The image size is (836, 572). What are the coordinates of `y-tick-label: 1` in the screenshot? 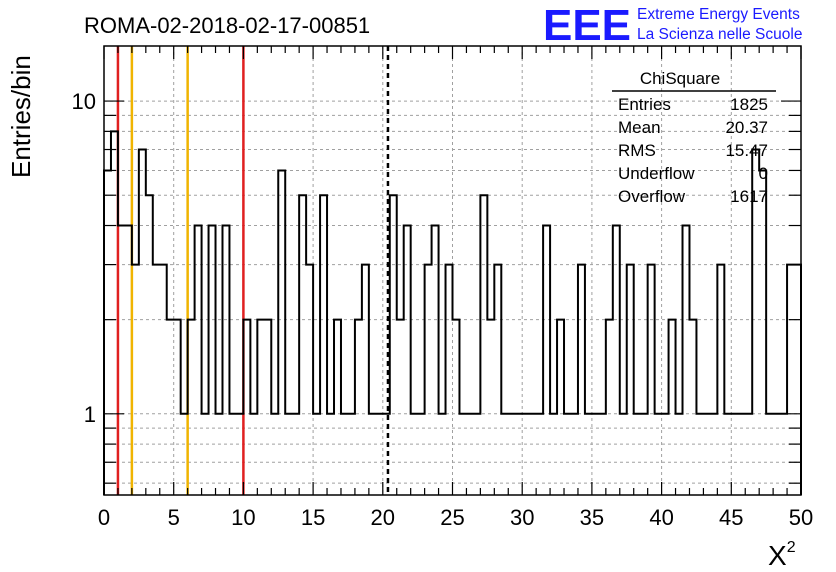 It's located at (90, 414).